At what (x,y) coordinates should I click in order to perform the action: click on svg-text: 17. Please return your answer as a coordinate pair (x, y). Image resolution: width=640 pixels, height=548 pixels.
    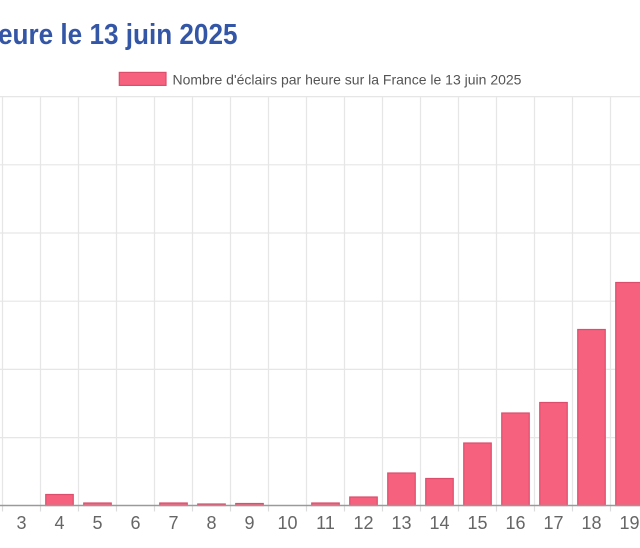
    Looking at the image, I should click on (553, 523).